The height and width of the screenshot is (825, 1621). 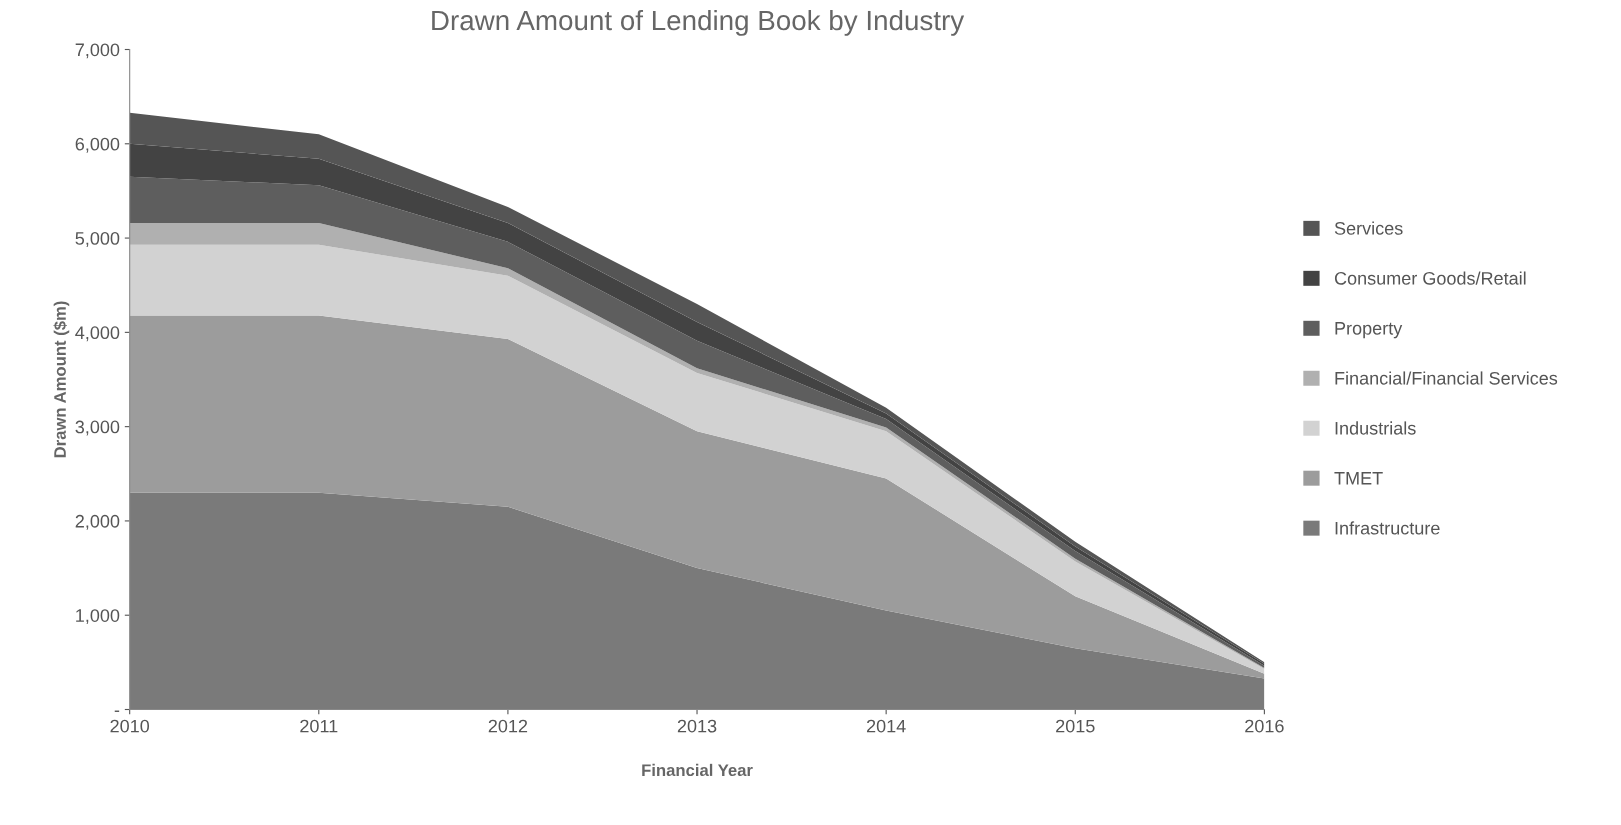 What do you see at coordinates (97, 428) in the screenshot?
I see `y-tick-label: 3,000` at bounding box center [97, 428].